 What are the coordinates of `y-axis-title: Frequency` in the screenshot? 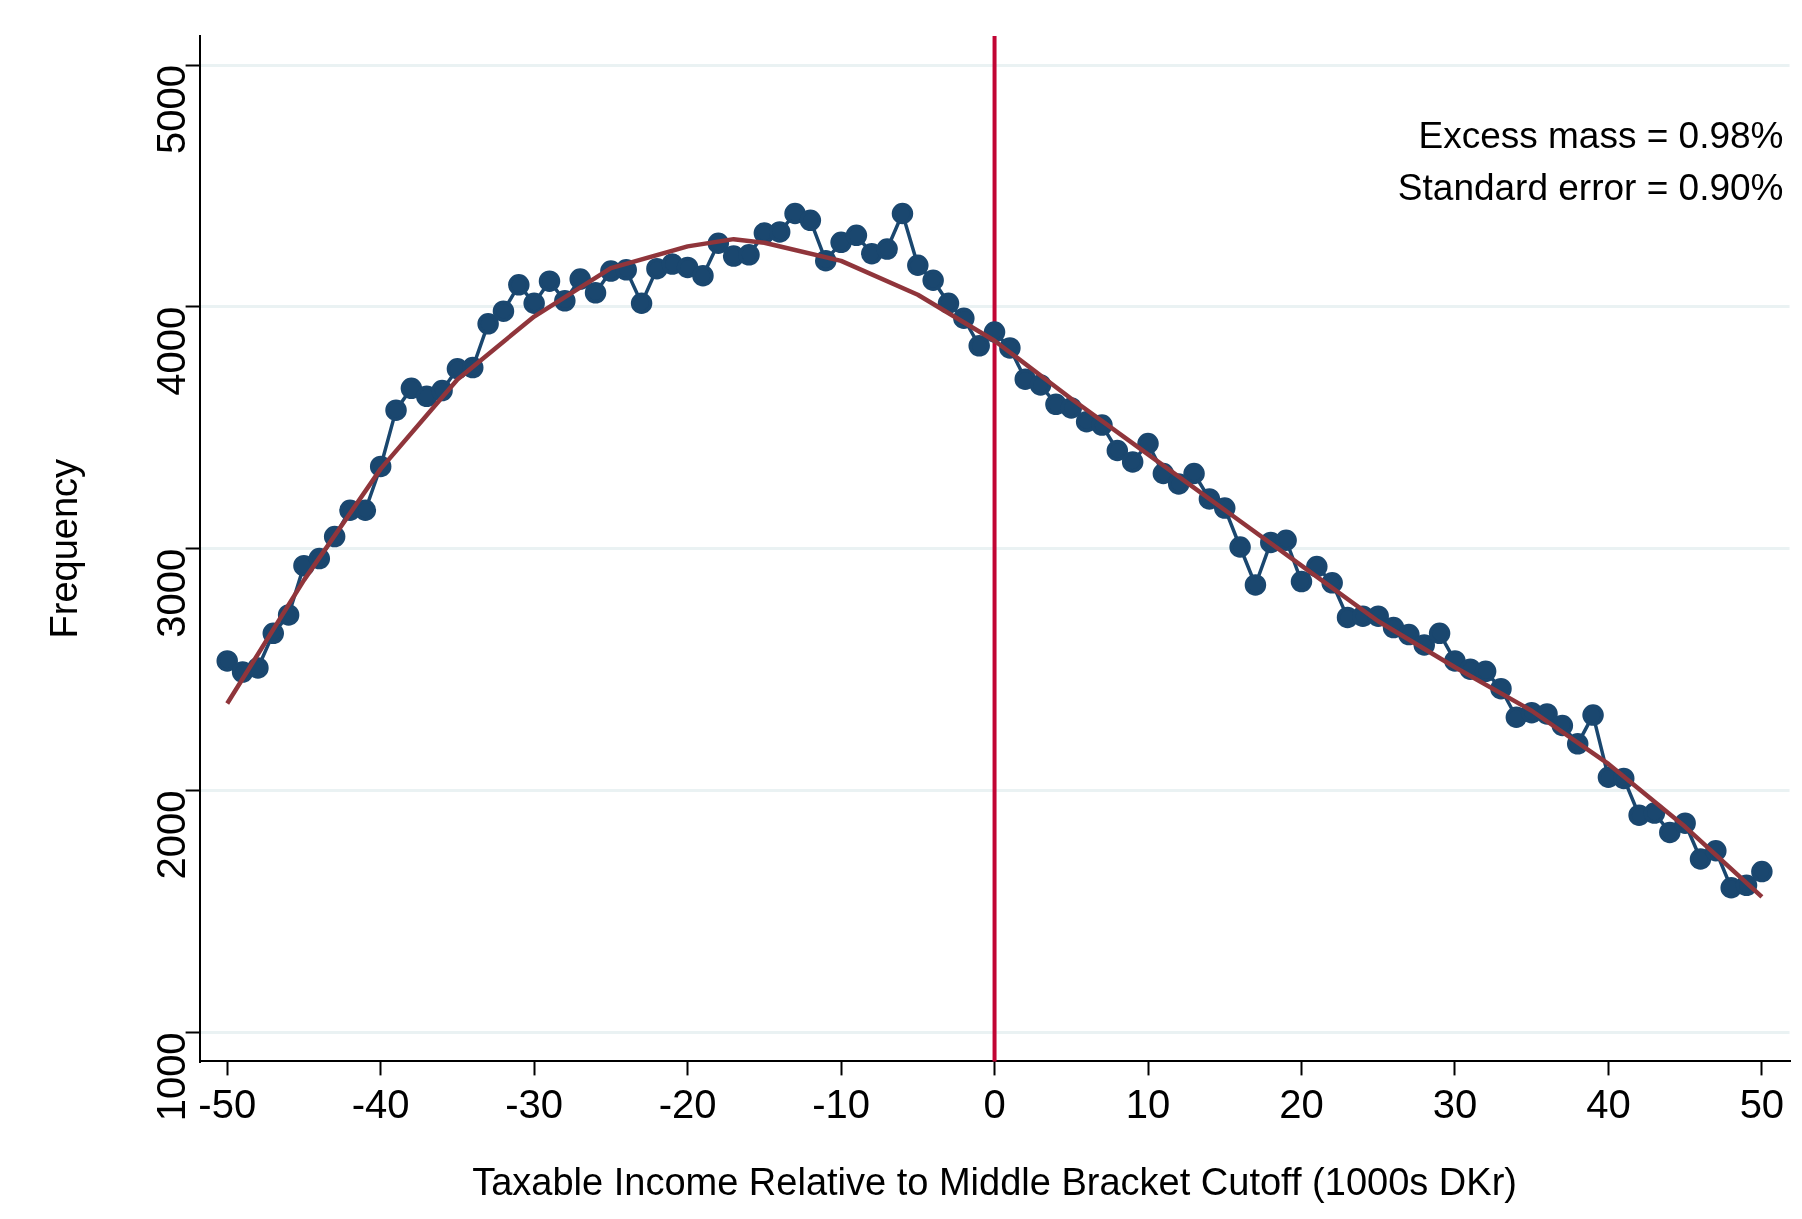 It's located at (64, 548).